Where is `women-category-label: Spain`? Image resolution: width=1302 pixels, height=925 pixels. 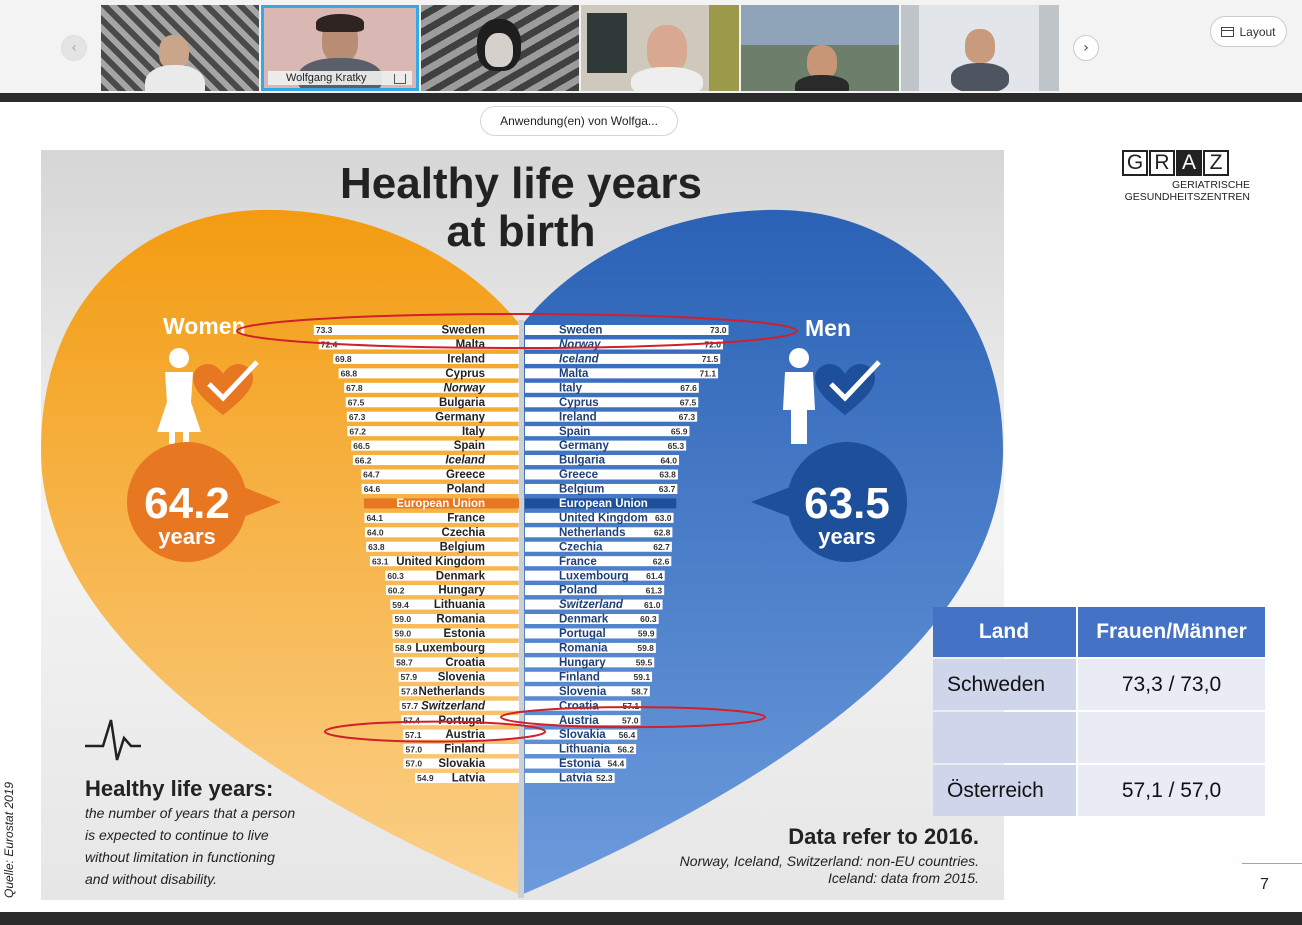 women-category-label: Spain is located at coordinates (469, 446).